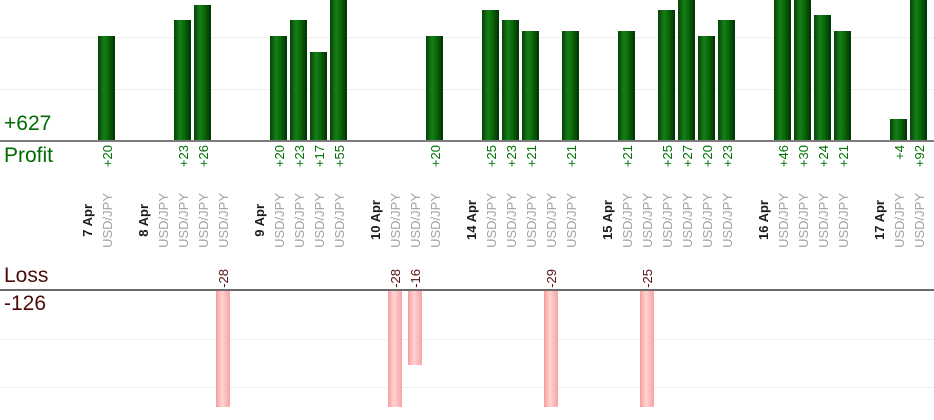 The height and width of the screenshot is (420, 934). I want to click on profit-value-label: +25, so click(491, 168).